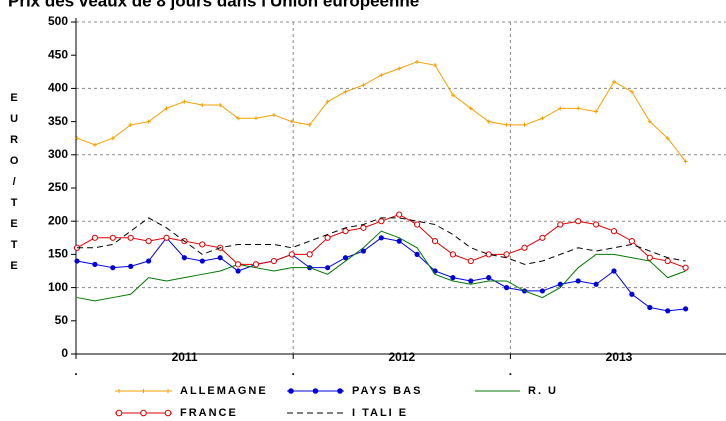  What do you see at coordinates (387, 391) in the screenshot?
I see `legend-label: PAYS BAS` at bounding box center [387, 391].